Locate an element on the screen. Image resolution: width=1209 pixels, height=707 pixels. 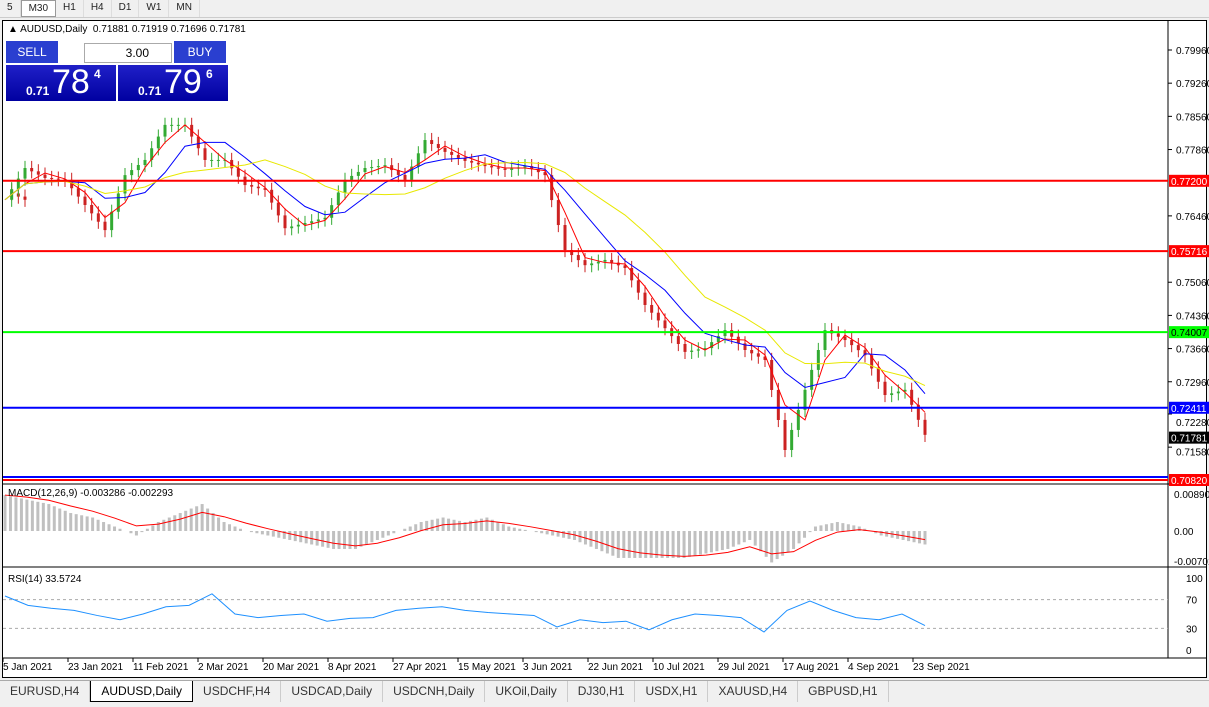
rsi-tick-label: 30 is located at coordinates (1192, 629).